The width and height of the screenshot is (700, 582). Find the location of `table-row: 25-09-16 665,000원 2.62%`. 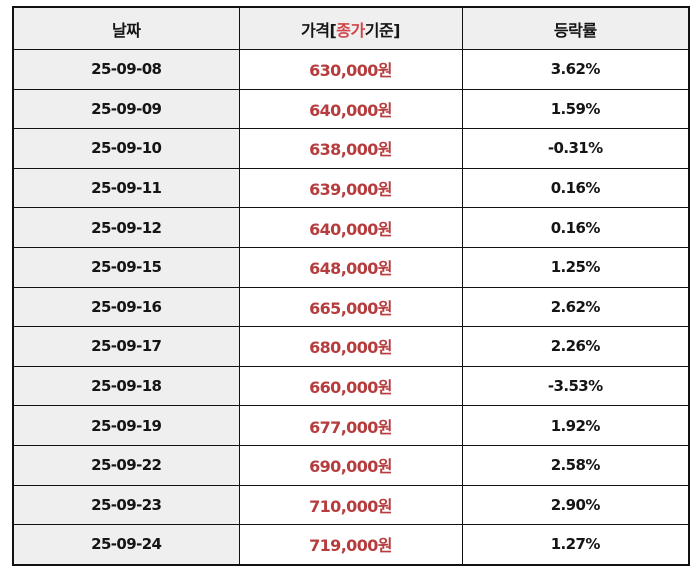

table-row: 25-09-16 665,000원 2.62% is located at coordinates (351, 307).